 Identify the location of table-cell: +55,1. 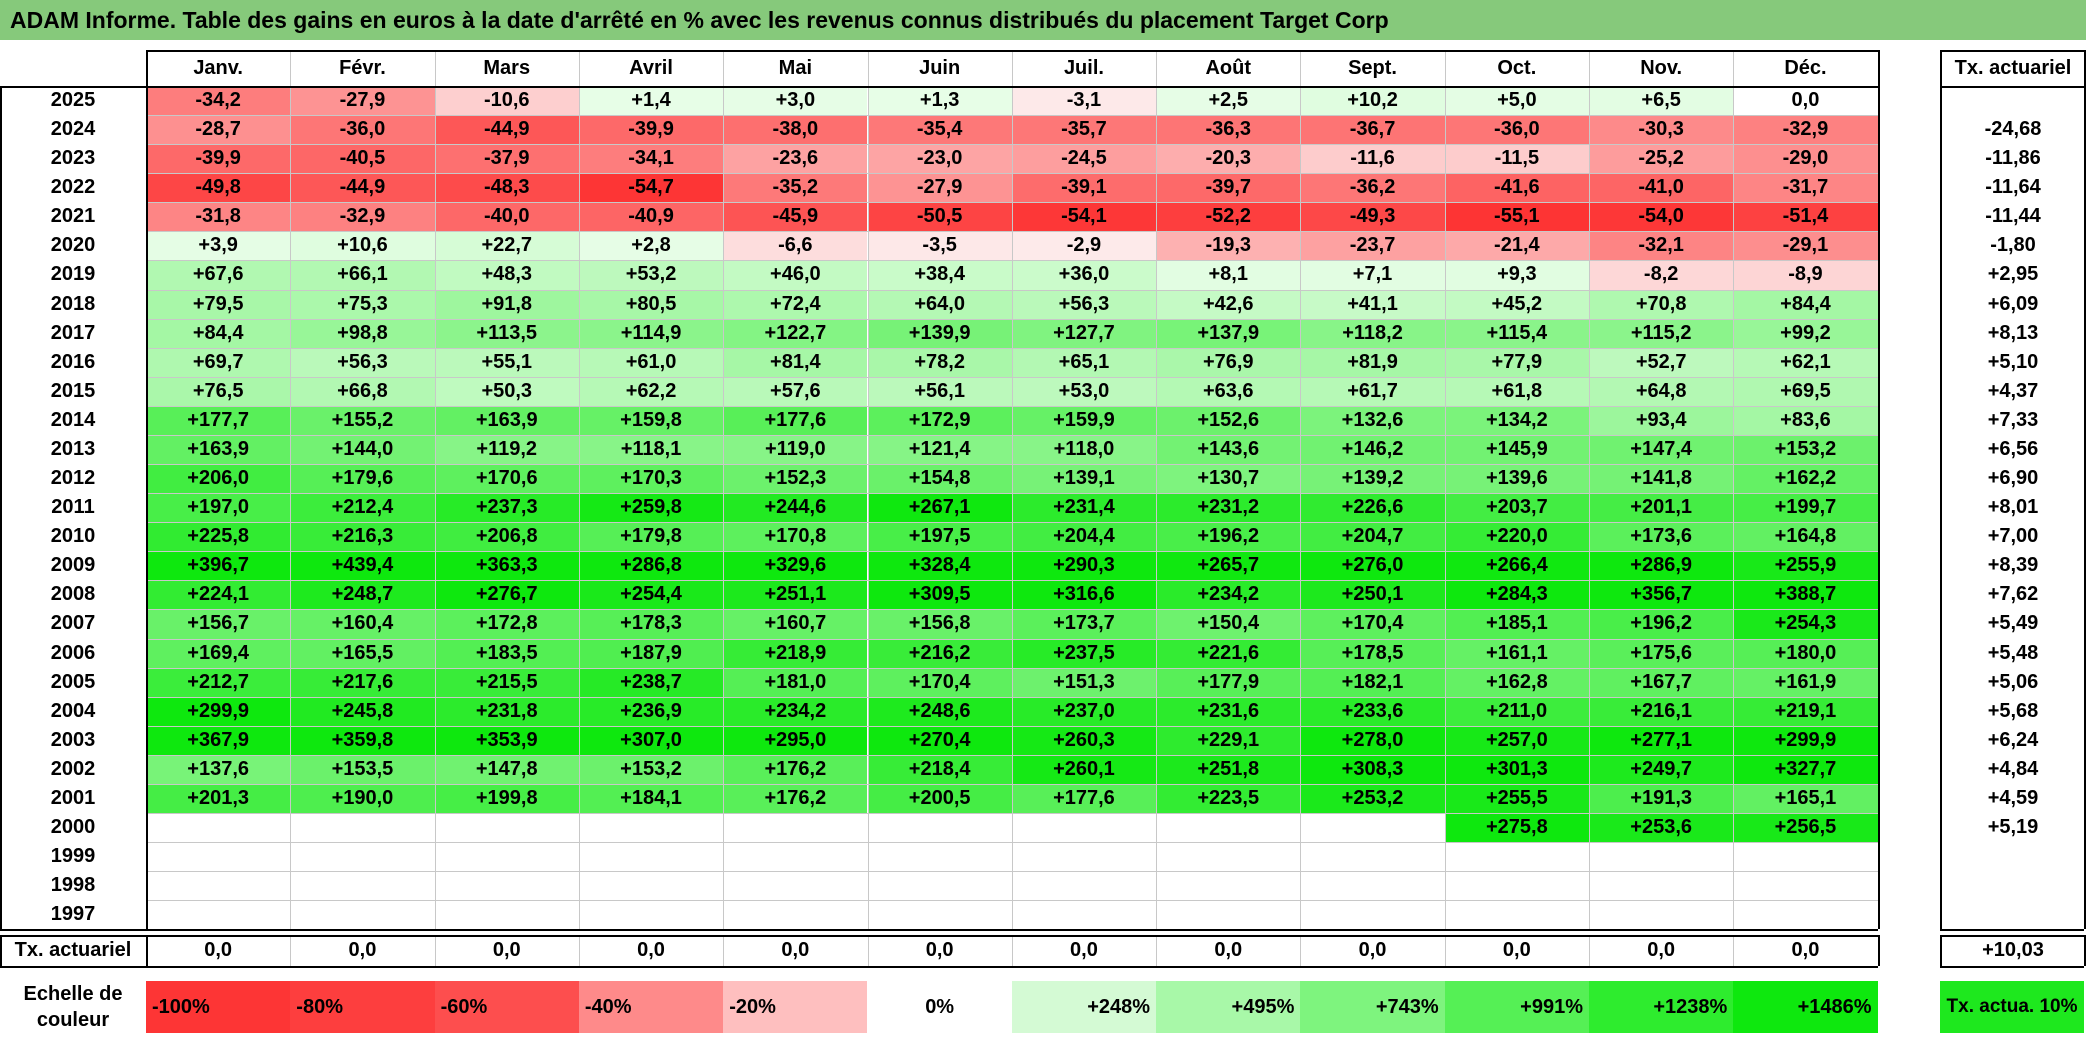
(506, 362).